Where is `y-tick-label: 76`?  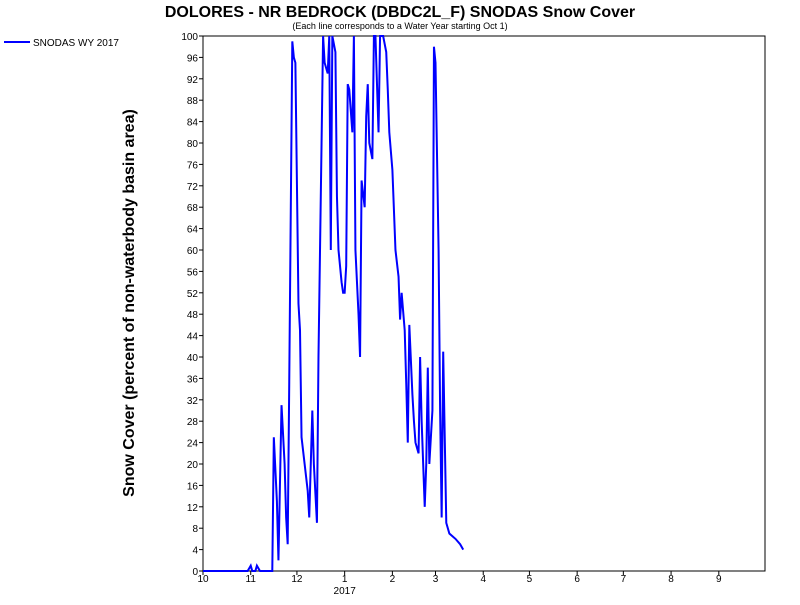
y-tick-label: 76 is located at coordinates (193, 165).